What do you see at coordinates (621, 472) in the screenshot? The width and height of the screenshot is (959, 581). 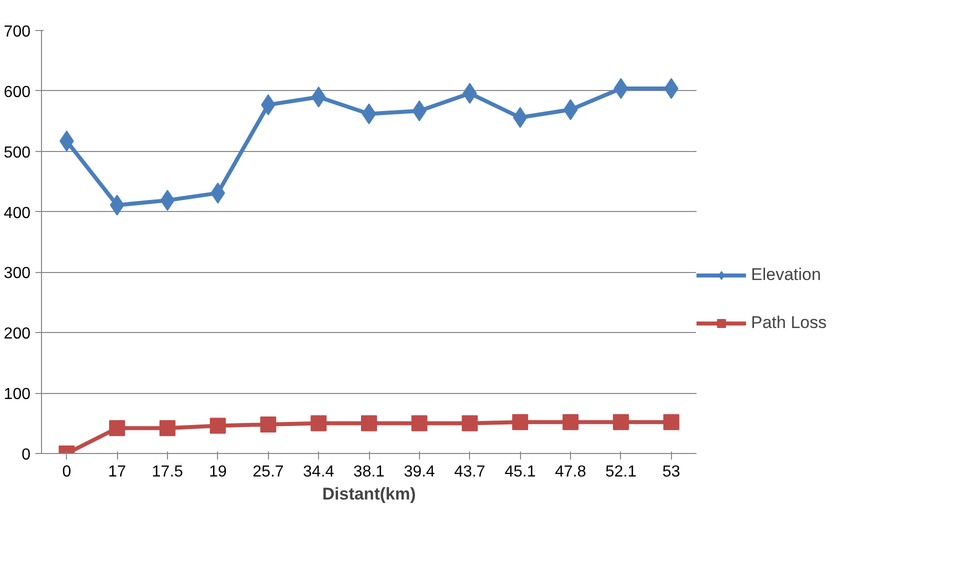 I see `x-tick-label: 52.1` at bounding box center [621, 472].